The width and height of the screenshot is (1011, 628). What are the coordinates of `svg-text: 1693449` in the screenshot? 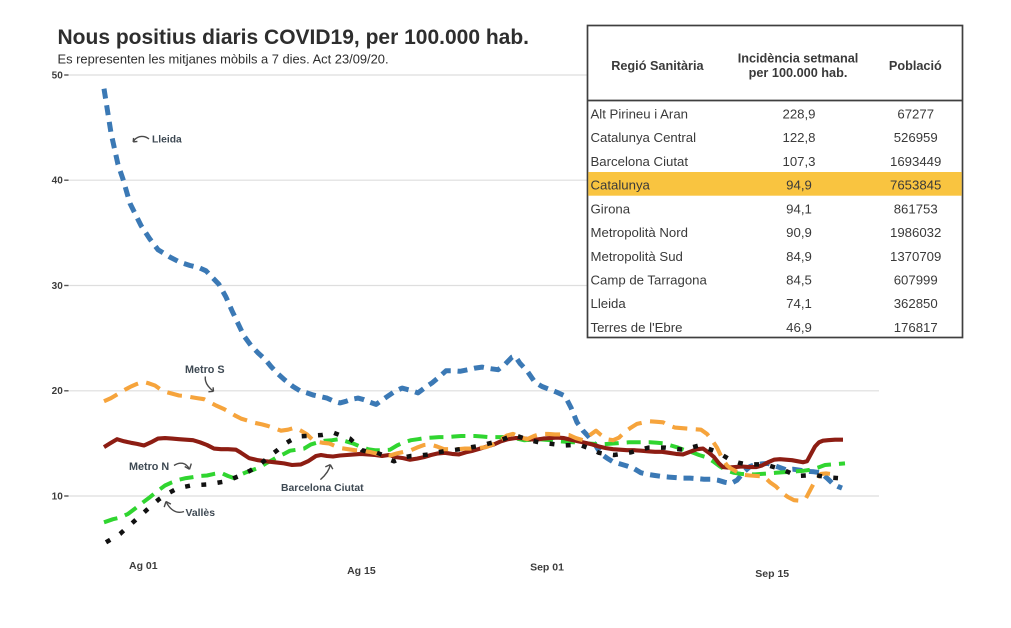 It's located at (915, 161).